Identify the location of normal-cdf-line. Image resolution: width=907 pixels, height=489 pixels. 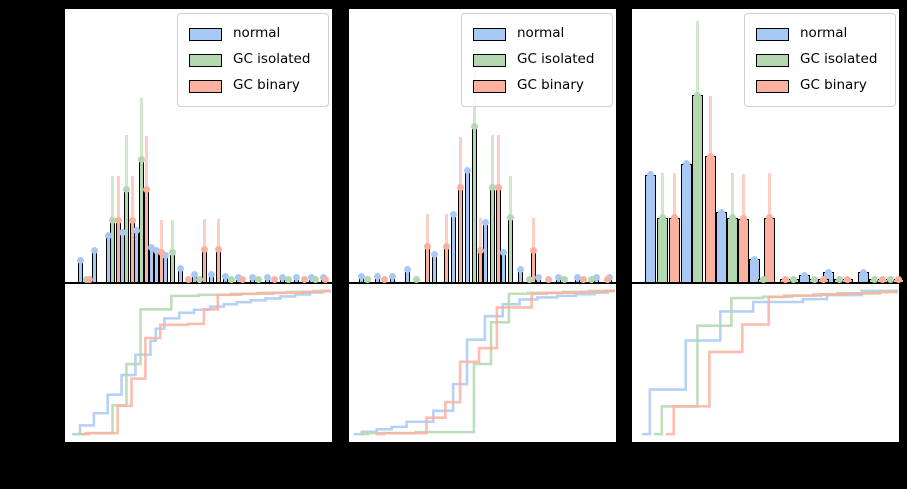
(770, 362).